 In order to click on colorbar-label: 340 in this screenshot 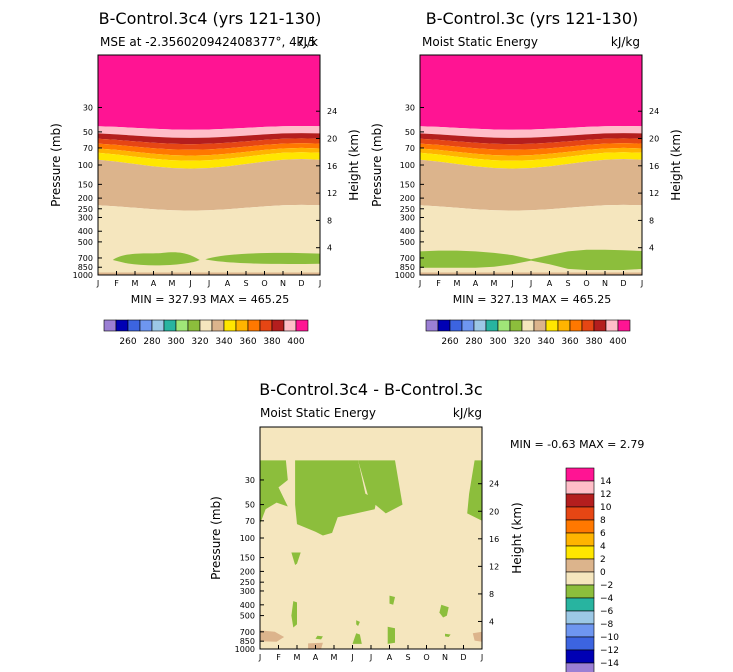, I will do `click(223, 342)`.